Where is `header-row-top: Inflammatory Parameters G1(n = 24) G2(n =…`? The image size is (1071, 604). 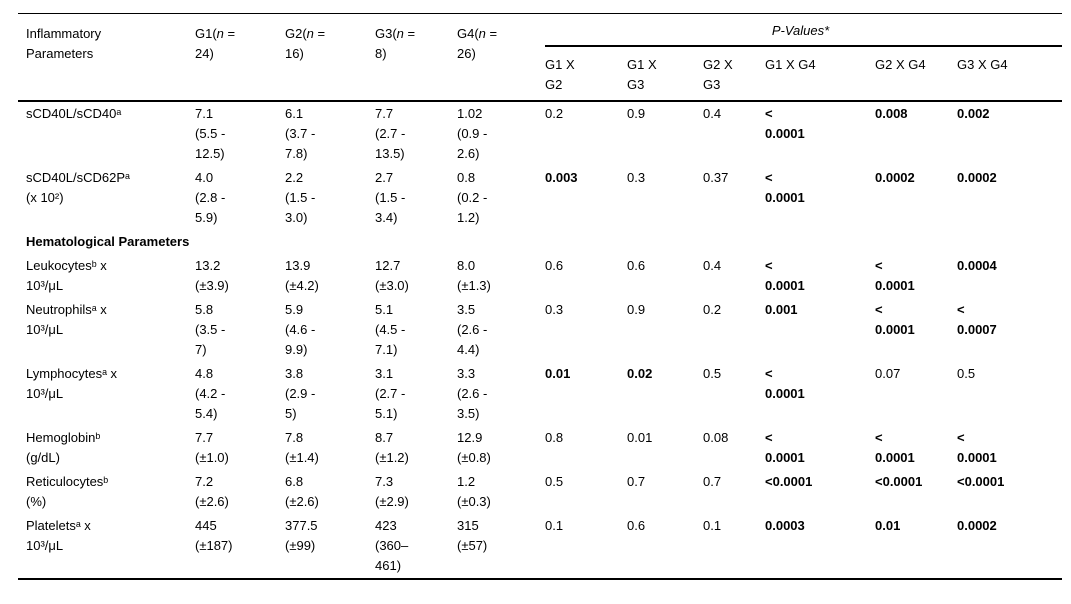
header-row-top: Inflammatory Parameters G1(n = 24) G2(n =… is located at coordinates (540, 57).